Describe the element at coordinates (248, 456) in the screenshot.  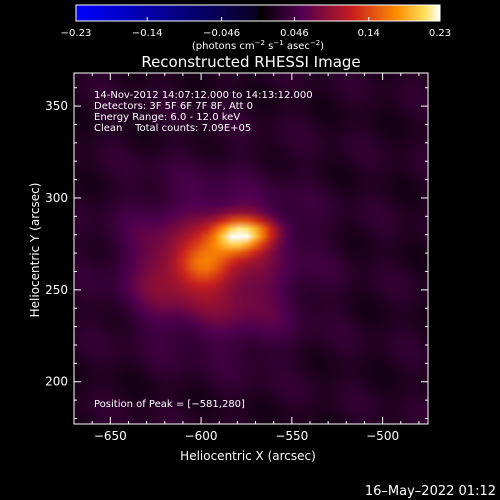
I see `x-axis-label: Heliocentric X (arcsec)` at that location.